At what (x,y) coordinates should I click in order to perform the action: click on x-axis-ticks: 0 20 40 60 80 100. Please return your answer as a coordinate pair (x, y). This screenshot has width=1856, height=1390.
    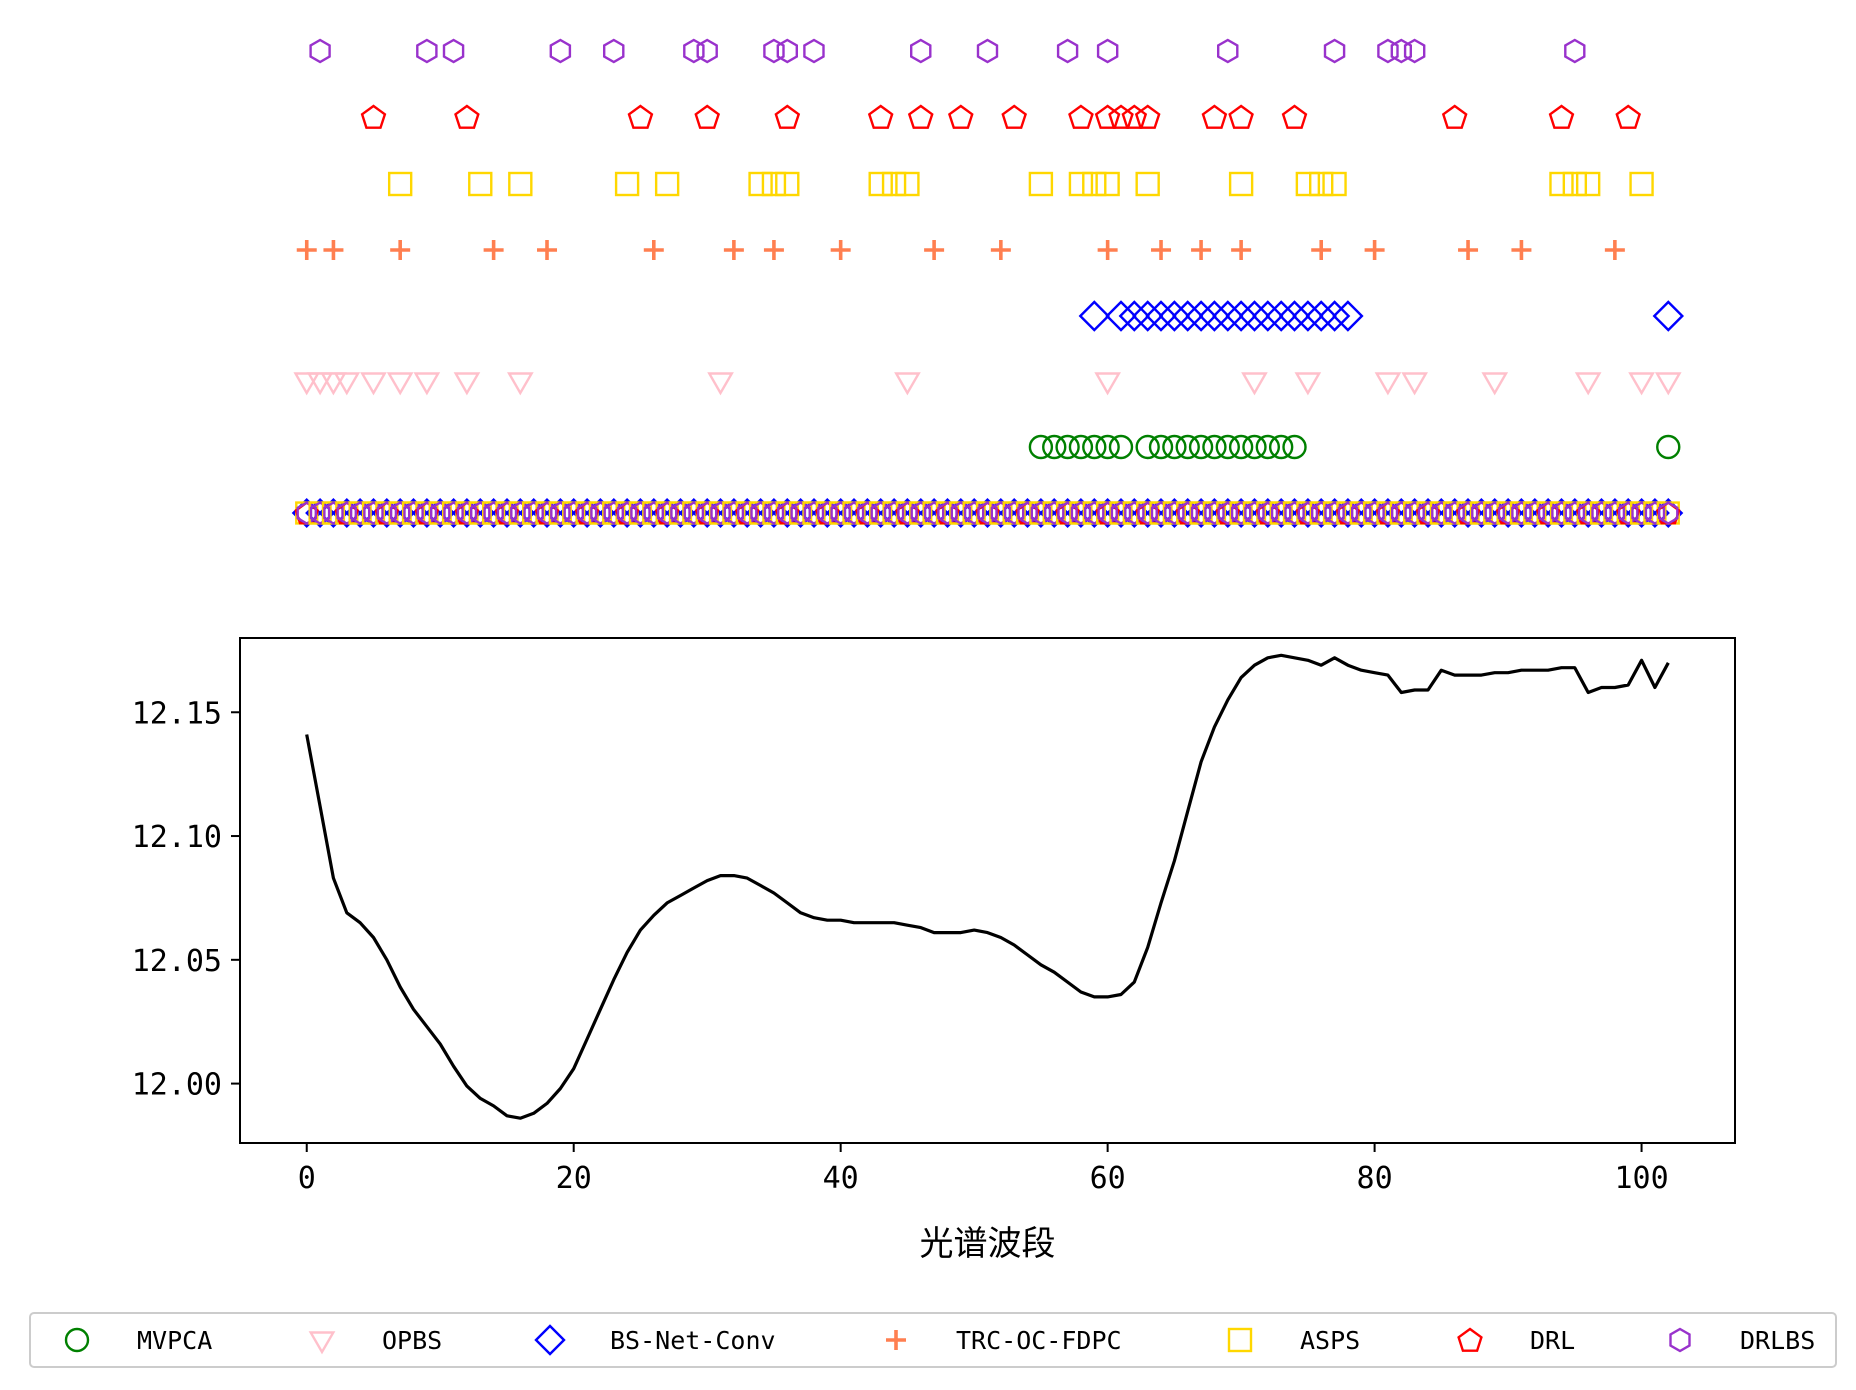
    Looking at the image, I should click on (983, 1169).